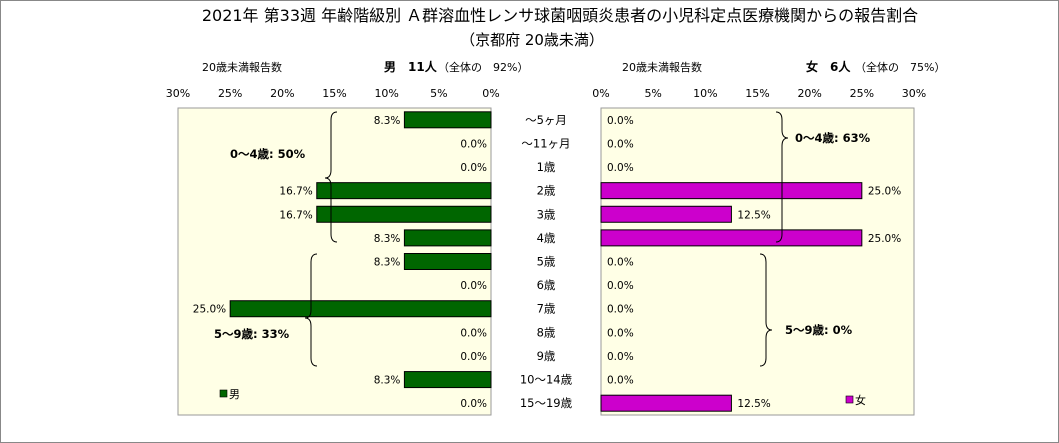 Image resolution: width=1059 pixels, height=443 pixels. I want to click on female-group-0-4-label: 0～4歳: 63%, so click(833, 138).